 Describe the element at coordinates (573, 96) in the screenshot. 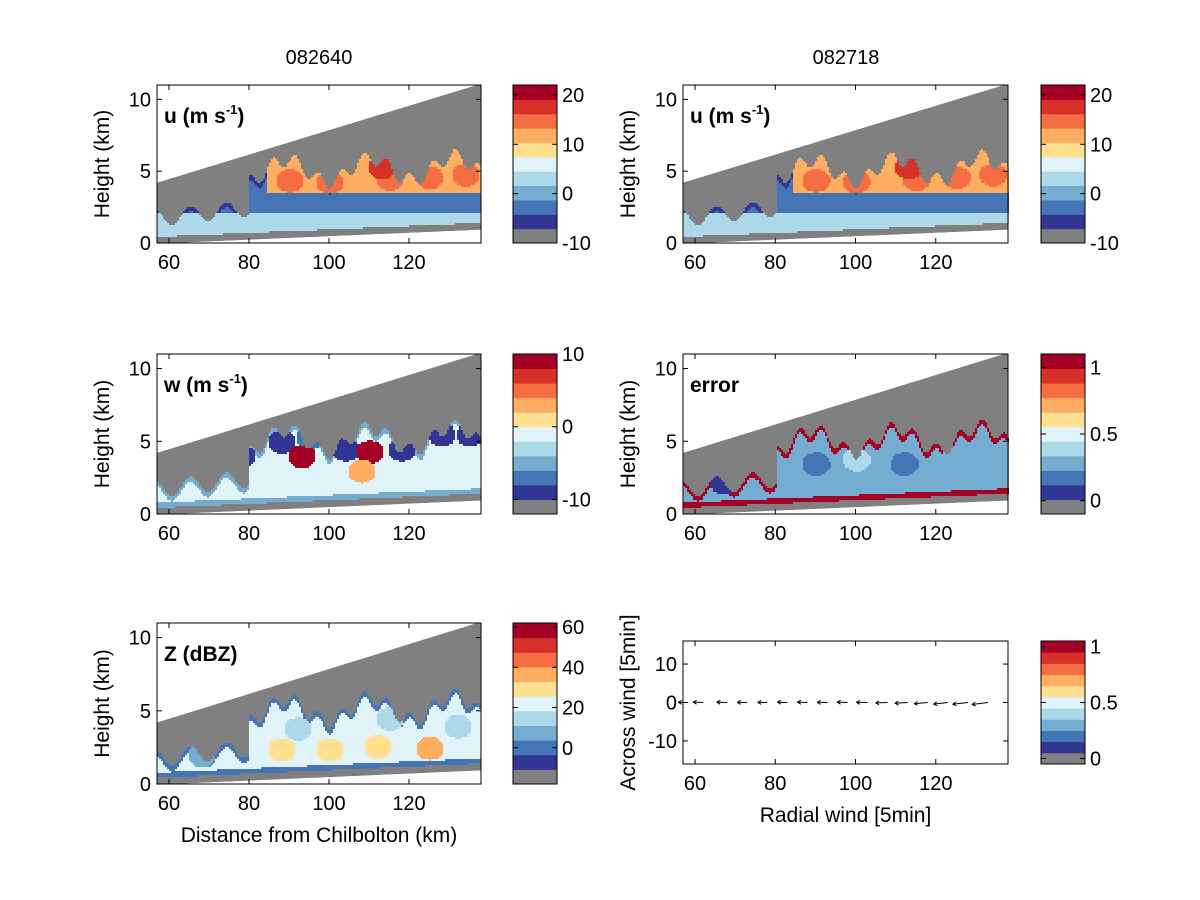

I see `colorbar-tick-label: 20` at that location.